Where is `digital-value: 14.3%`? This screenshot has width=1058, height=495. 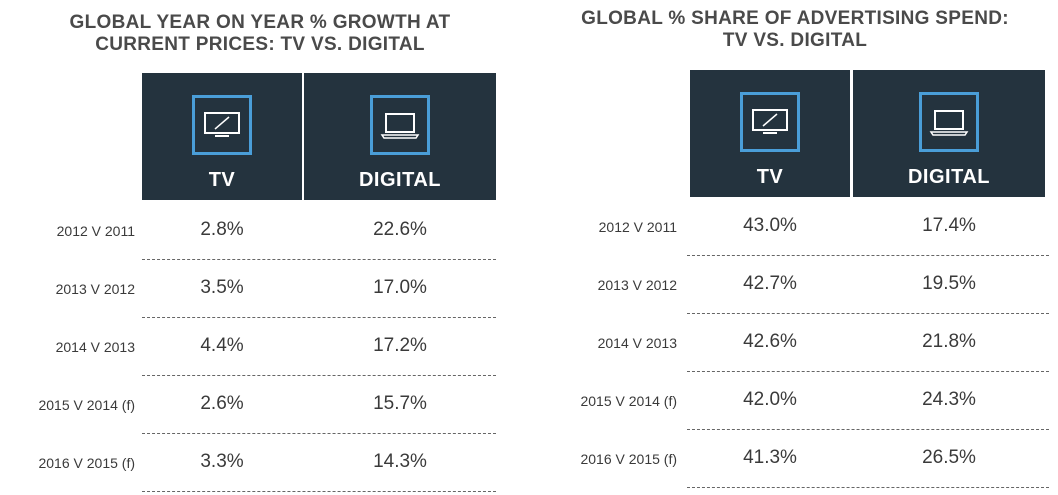
digital-value: 14.3% is located at coordinates (400, 461).